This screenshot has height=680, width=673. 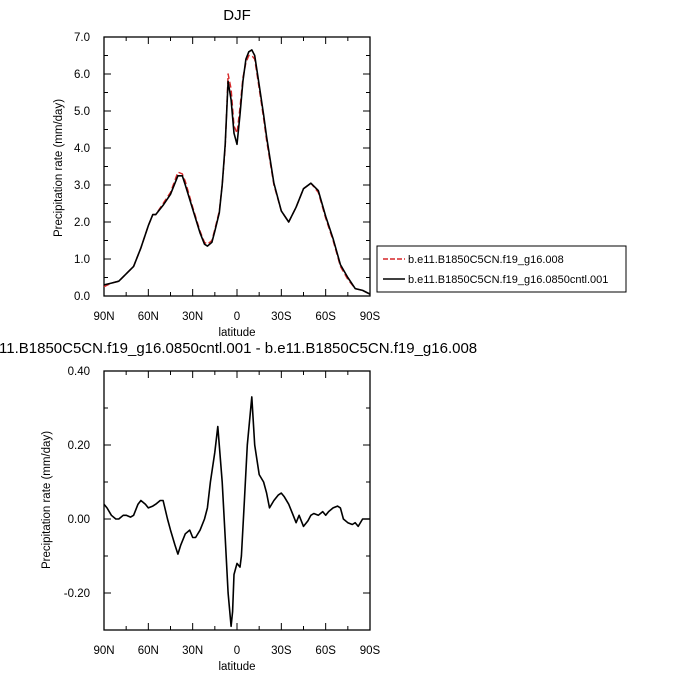 What do you see at coordinates (82, 186) in the screenshot?
I see `y-tick-label: 3.0` at bounding box center [82, 186].